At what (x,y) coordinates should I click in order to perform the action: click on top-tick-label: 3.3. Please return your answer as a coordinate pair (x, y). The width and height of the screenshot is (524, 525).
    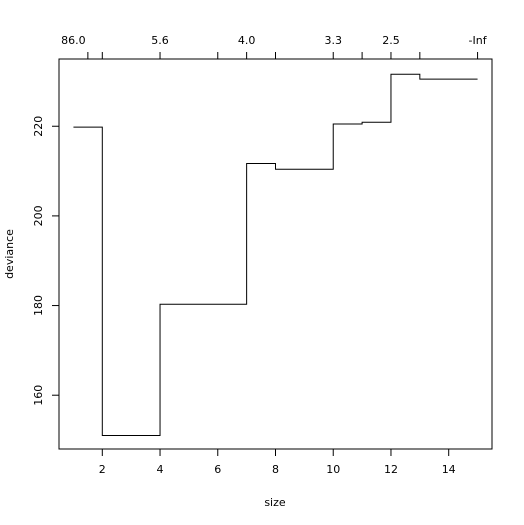
    Looking at the image, I should click on (333, 40).